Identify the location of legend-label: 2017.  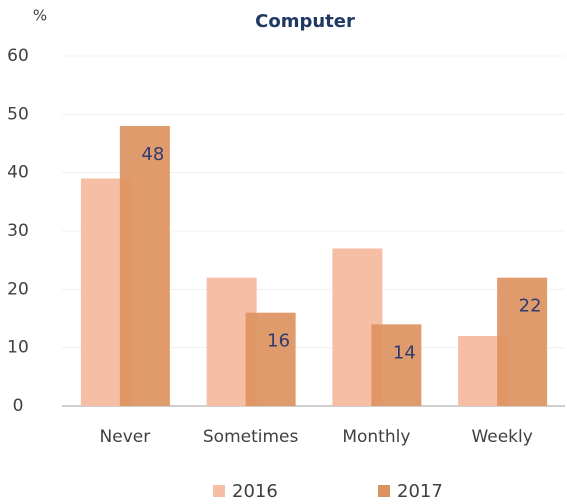
(420, 491).